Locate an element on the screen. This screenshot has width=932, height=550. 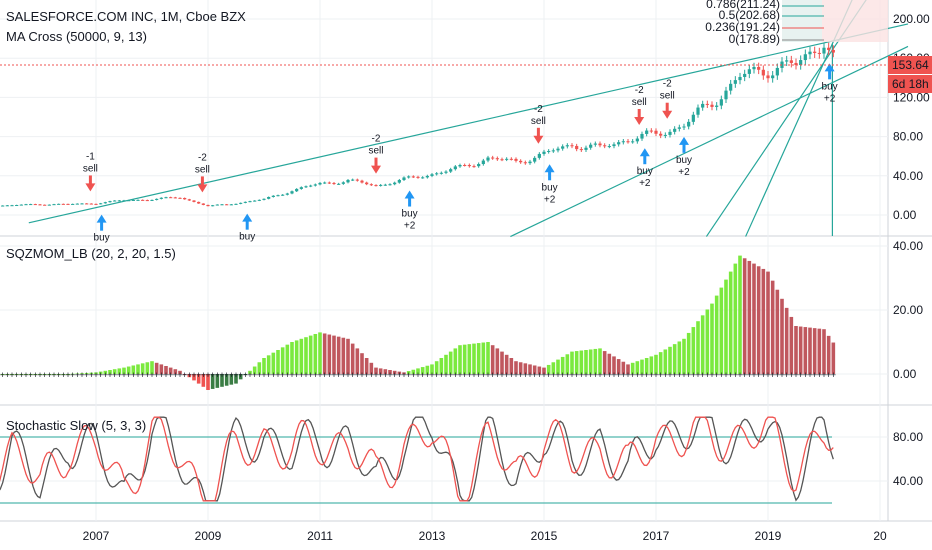
x-tick-label: 2013 is located at coordinates (432, 536).